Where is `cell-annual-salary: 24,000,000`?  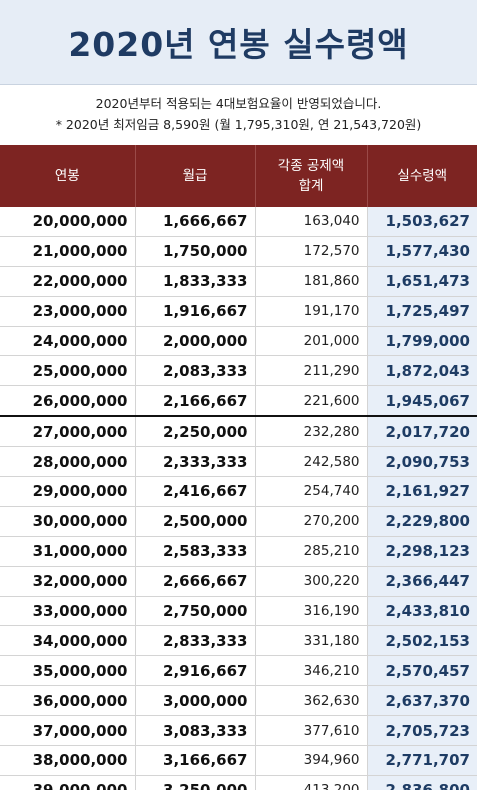
cell-annual-salary: 24,000,000 is located at coordinates (68, 341).